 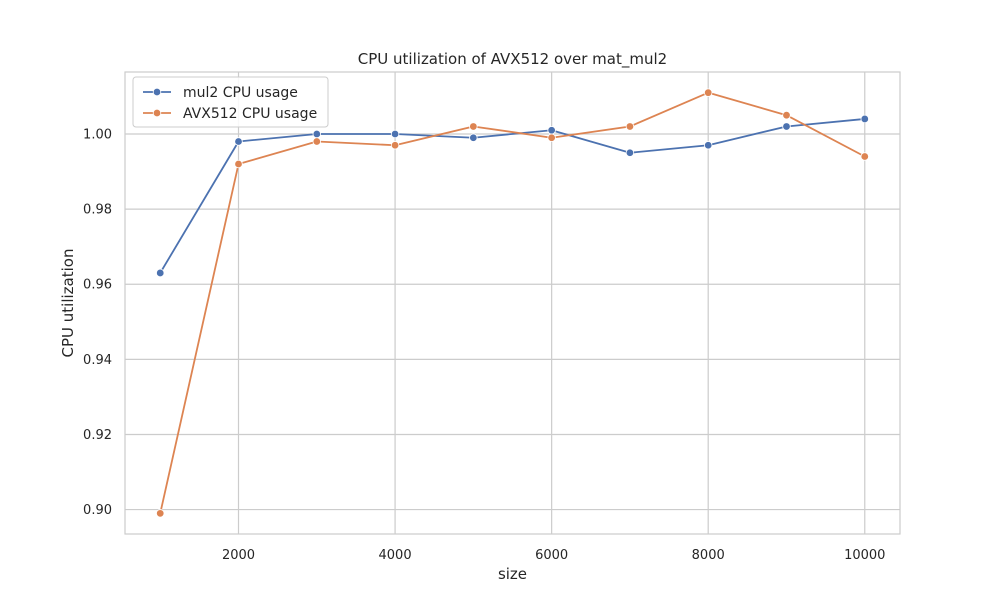 What do you see at coordinates (97, 285) in the screenshot?
I see `y-tick-label: 0.96` at bounding box center [97, 285].